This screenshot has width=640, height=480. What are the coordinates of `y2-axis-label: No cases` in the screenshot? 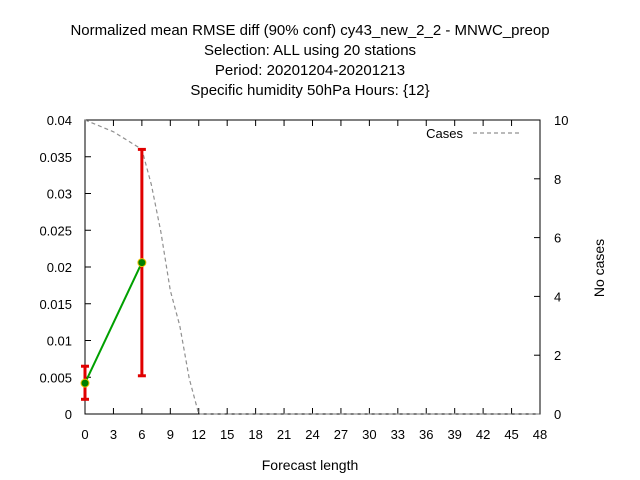 It's located at (599, 268).